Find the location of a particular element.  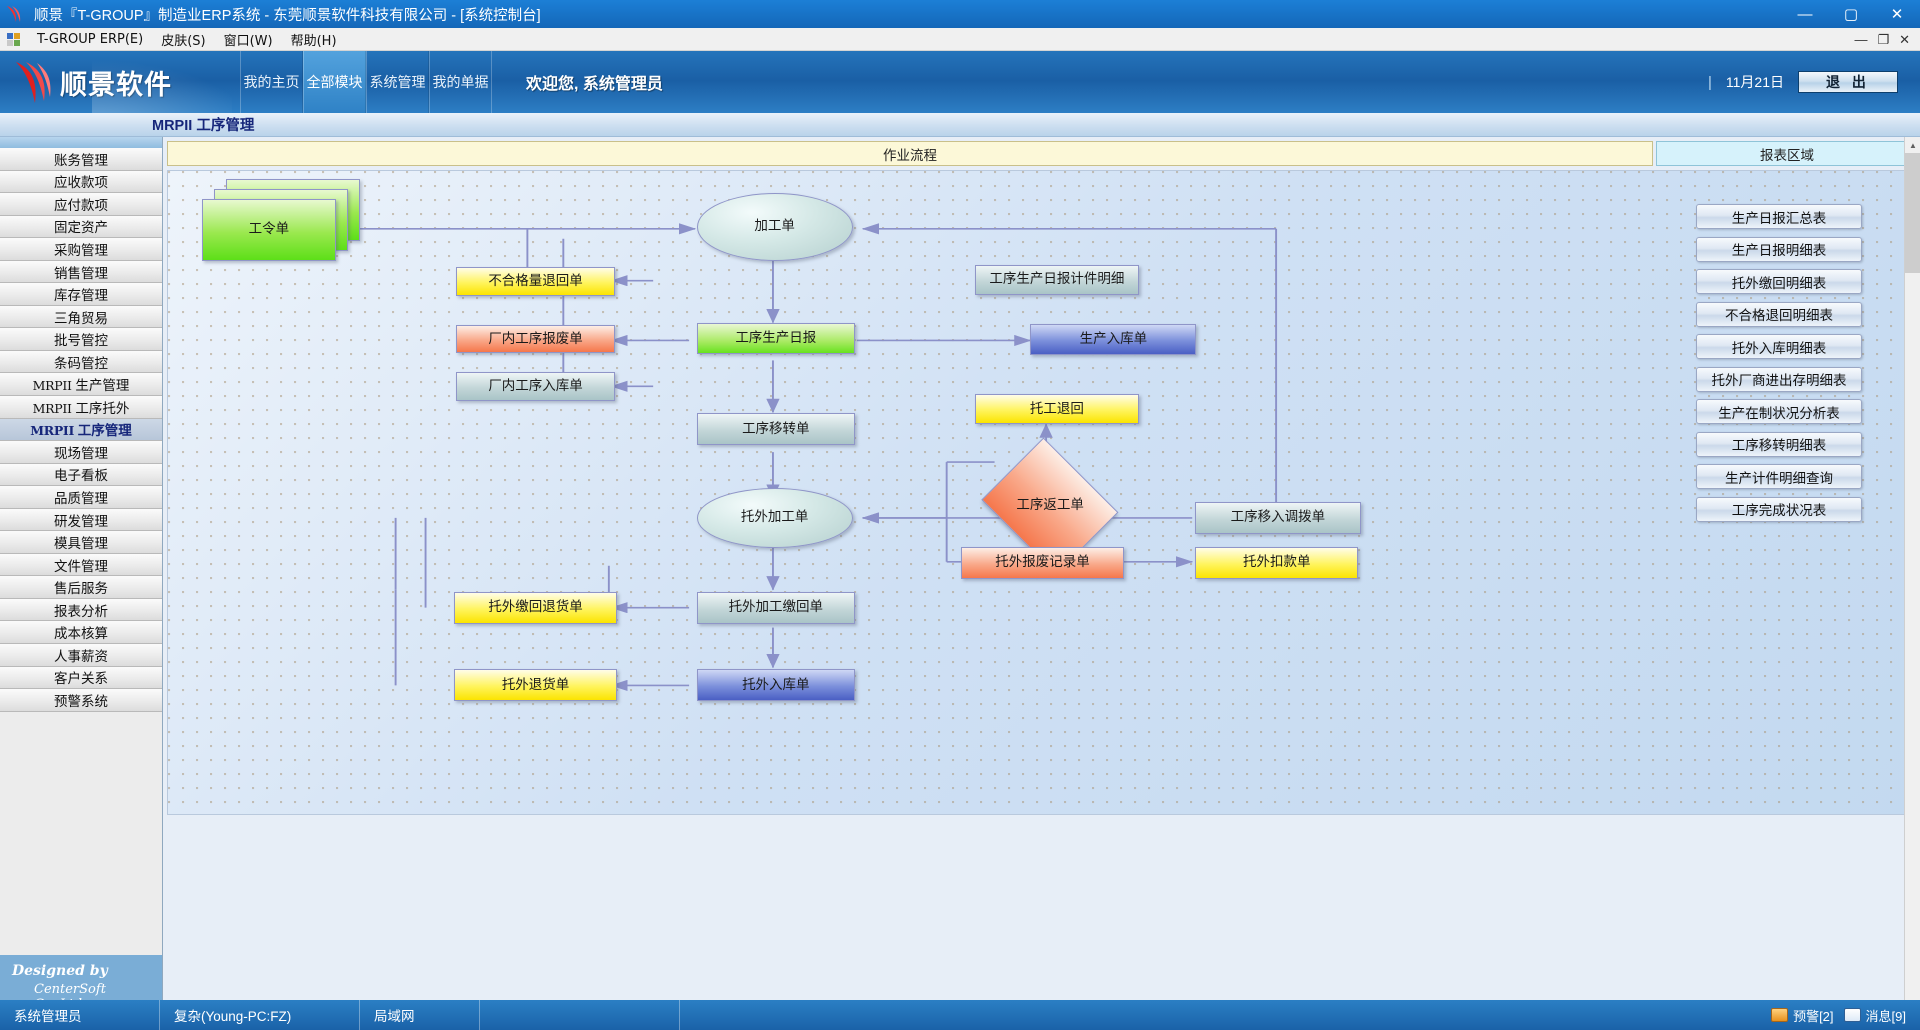

flow-node-gongling: 工令单 is located at coordinates (269, 229).